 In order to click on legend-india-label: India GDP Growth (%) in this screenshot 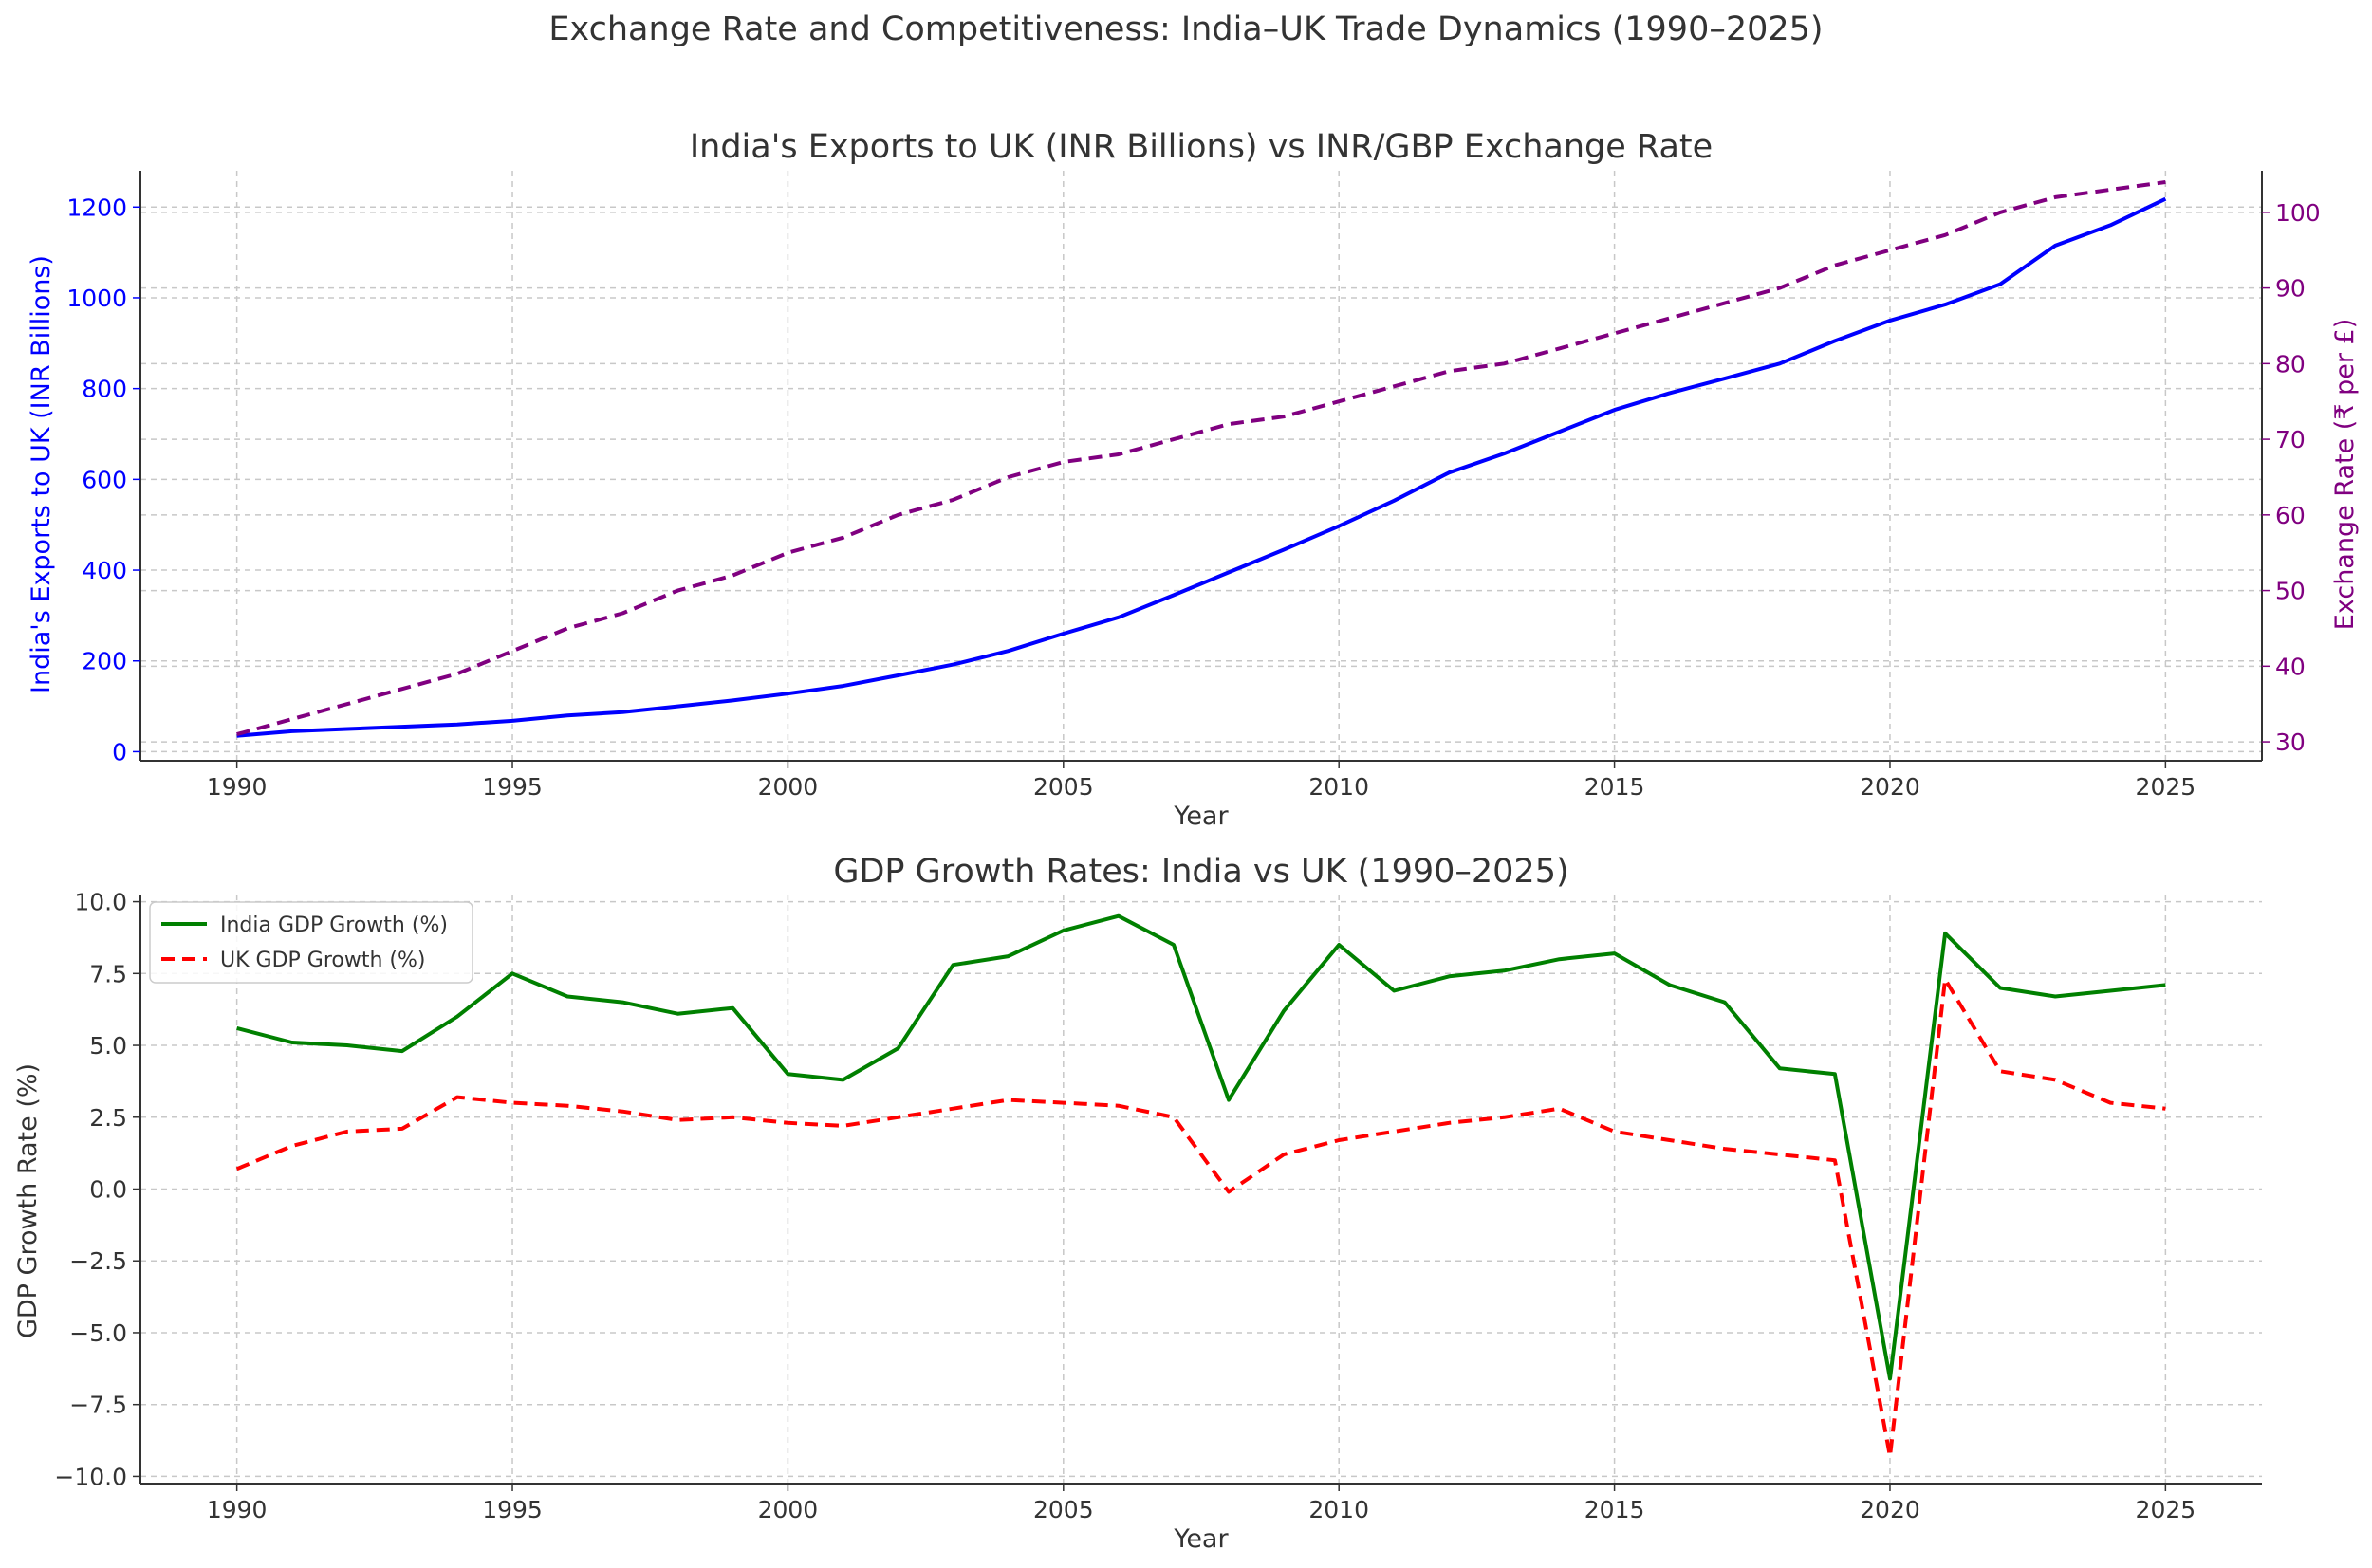, I will do `click(334, 925)`.